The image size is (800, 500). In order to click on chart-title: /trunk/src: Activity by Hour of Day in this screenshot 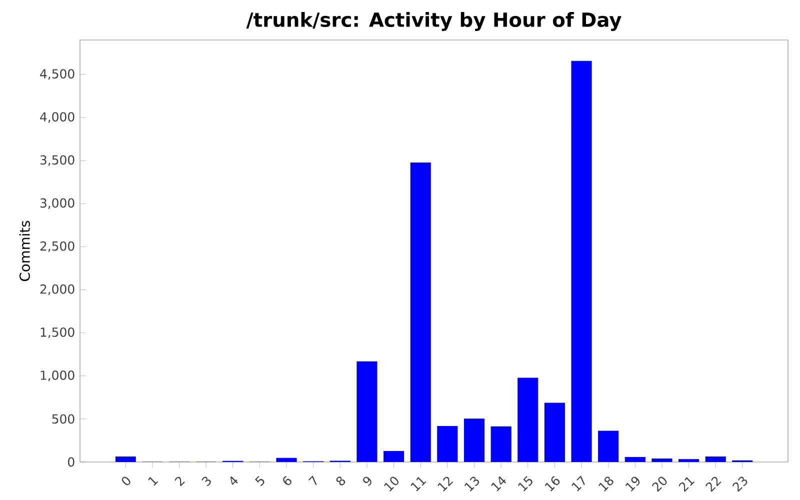, I will do `click(434, 21)`.